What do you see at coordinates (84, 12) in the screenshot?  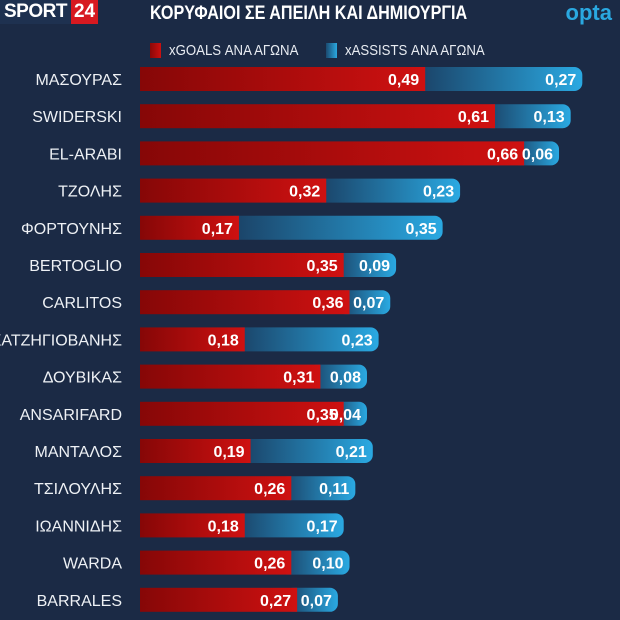 I see `brand-number: 24` at bounding box center [84, 12].